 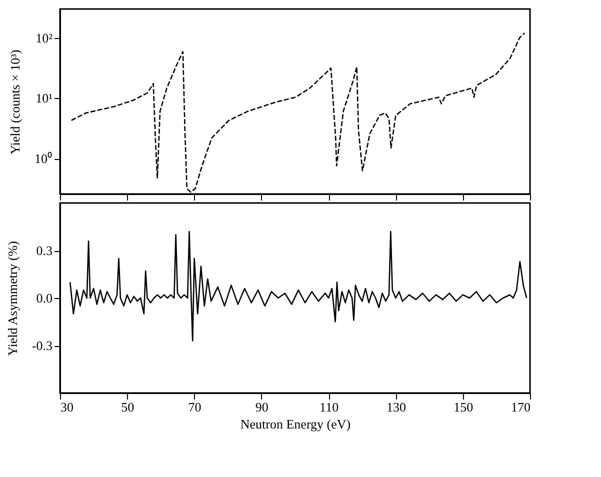 What do you see at coordinates (43, 158) in the screenshot?
I see `y-tick-label: 10⁰` at bounding box center [43, 158].